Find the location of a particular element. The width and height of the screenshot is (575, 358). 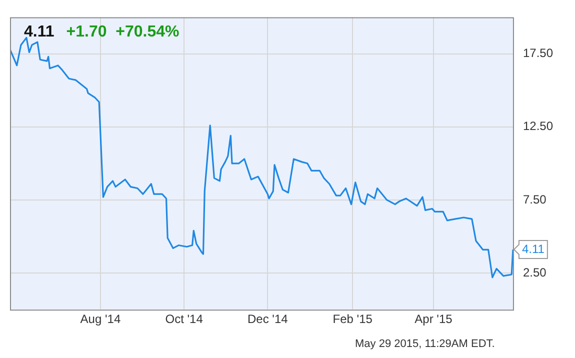

y-tick-label: 2.50 is located at coordinates (534, 272).